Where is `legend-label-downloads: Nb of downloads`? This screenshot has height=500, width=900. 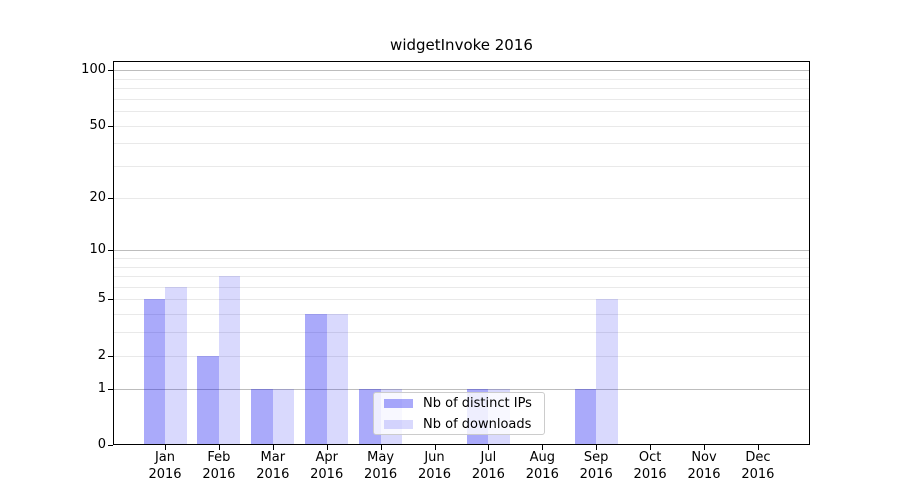 legend-label-downloads: Nb of downloads is located at coordinates (477, 424).